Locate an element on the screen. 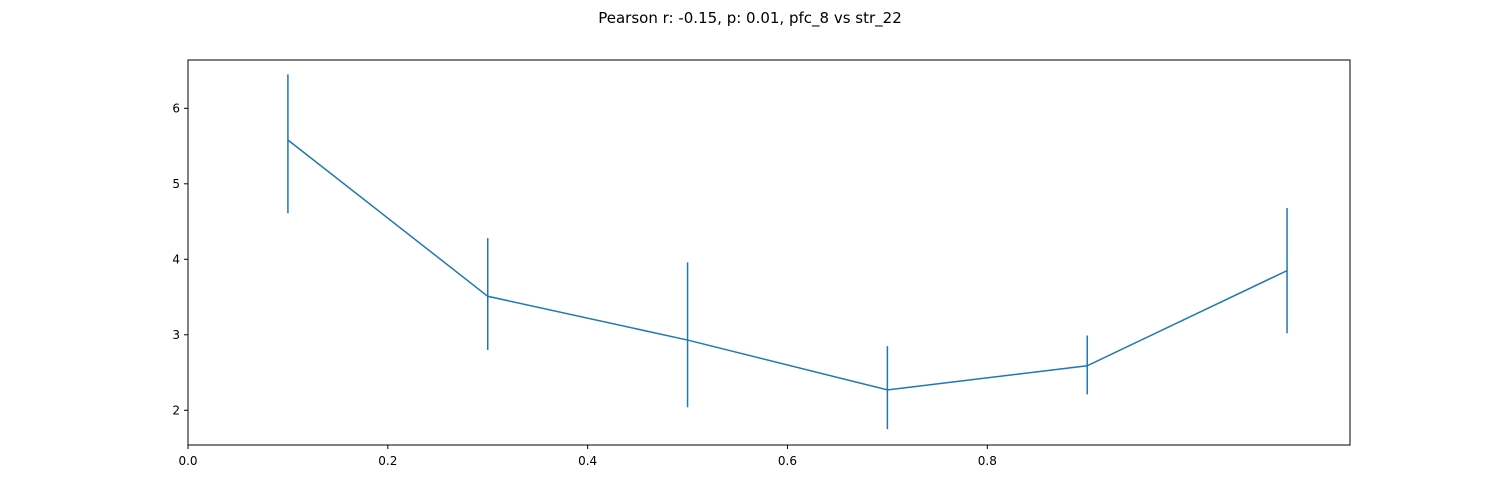 The width and height of the screenshot is (1500, 500). x-axis: 0.0 0.2 0.4 0.6 0.8 is located at coordinates (587, 456).